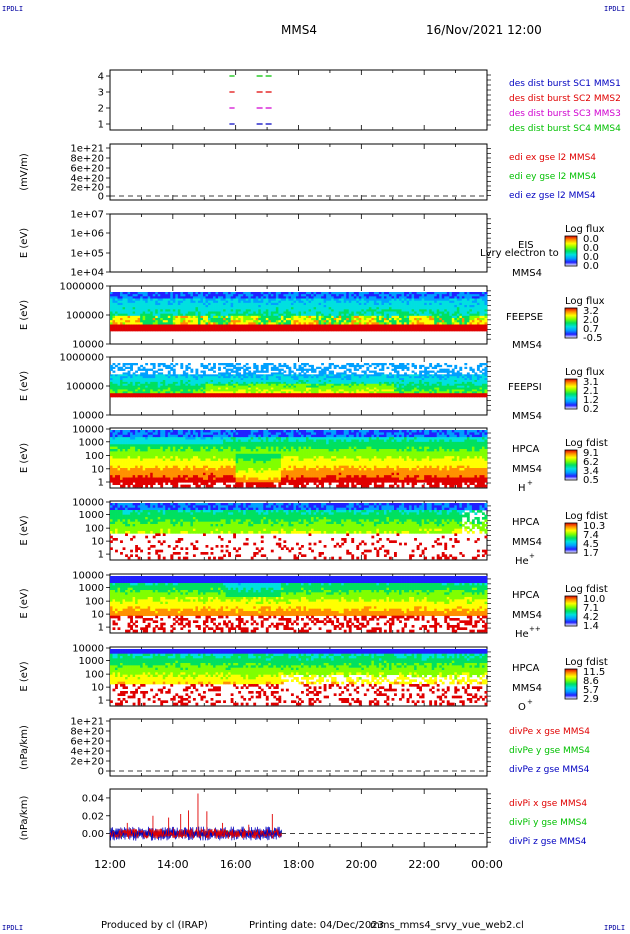 This screenshot has width=630, height=934. I want to click on hpca-o-ytick-label: 10, so click(97, 688).